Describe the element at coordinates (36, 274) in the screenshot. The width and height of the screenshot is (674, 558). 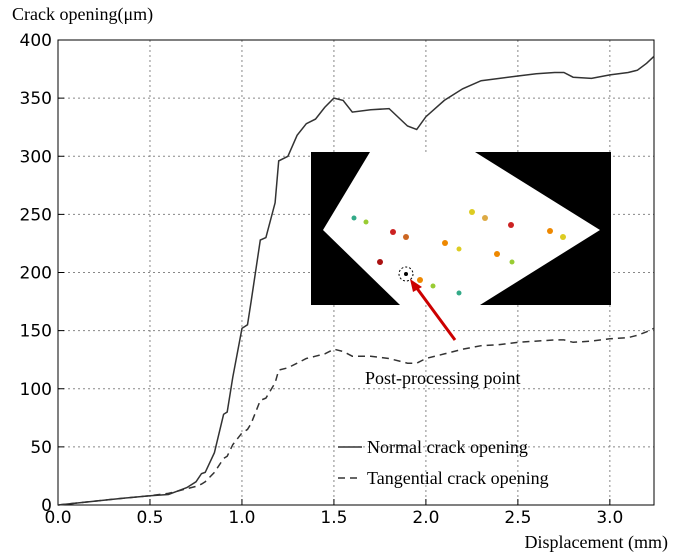
I see `y-tick-label: 200` at that location.